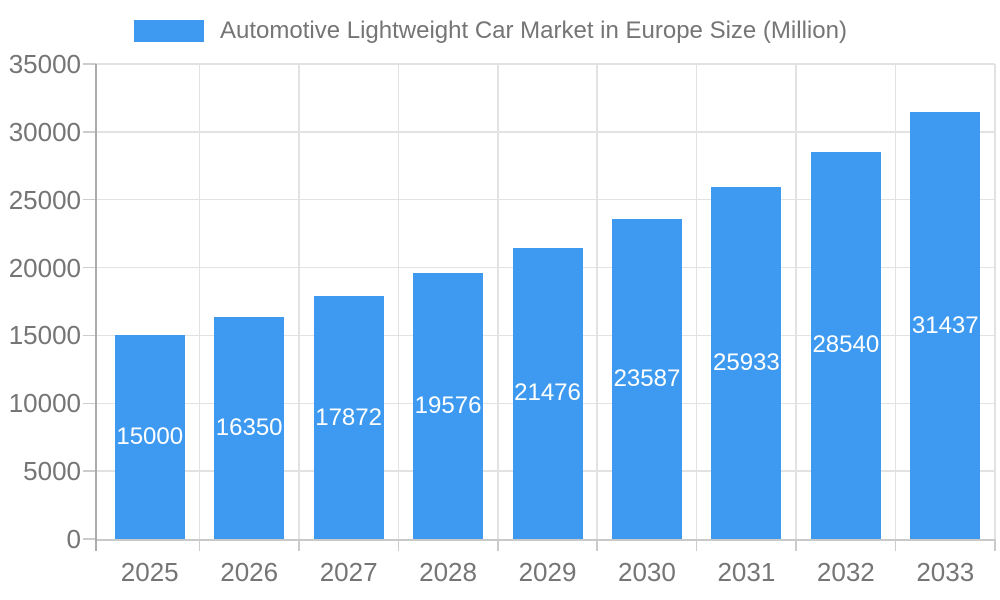  I want to click on bar-value-label: 23587, so click(647, 378).